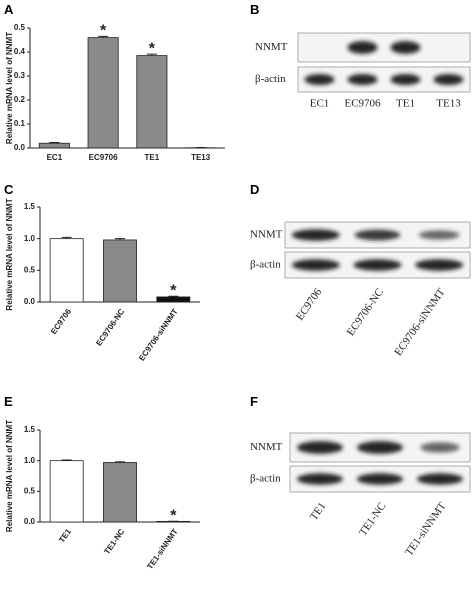 Image resolution: width=474 pixels, height=598 pixels. I want to click on panel-label: D, so click(254, 189).